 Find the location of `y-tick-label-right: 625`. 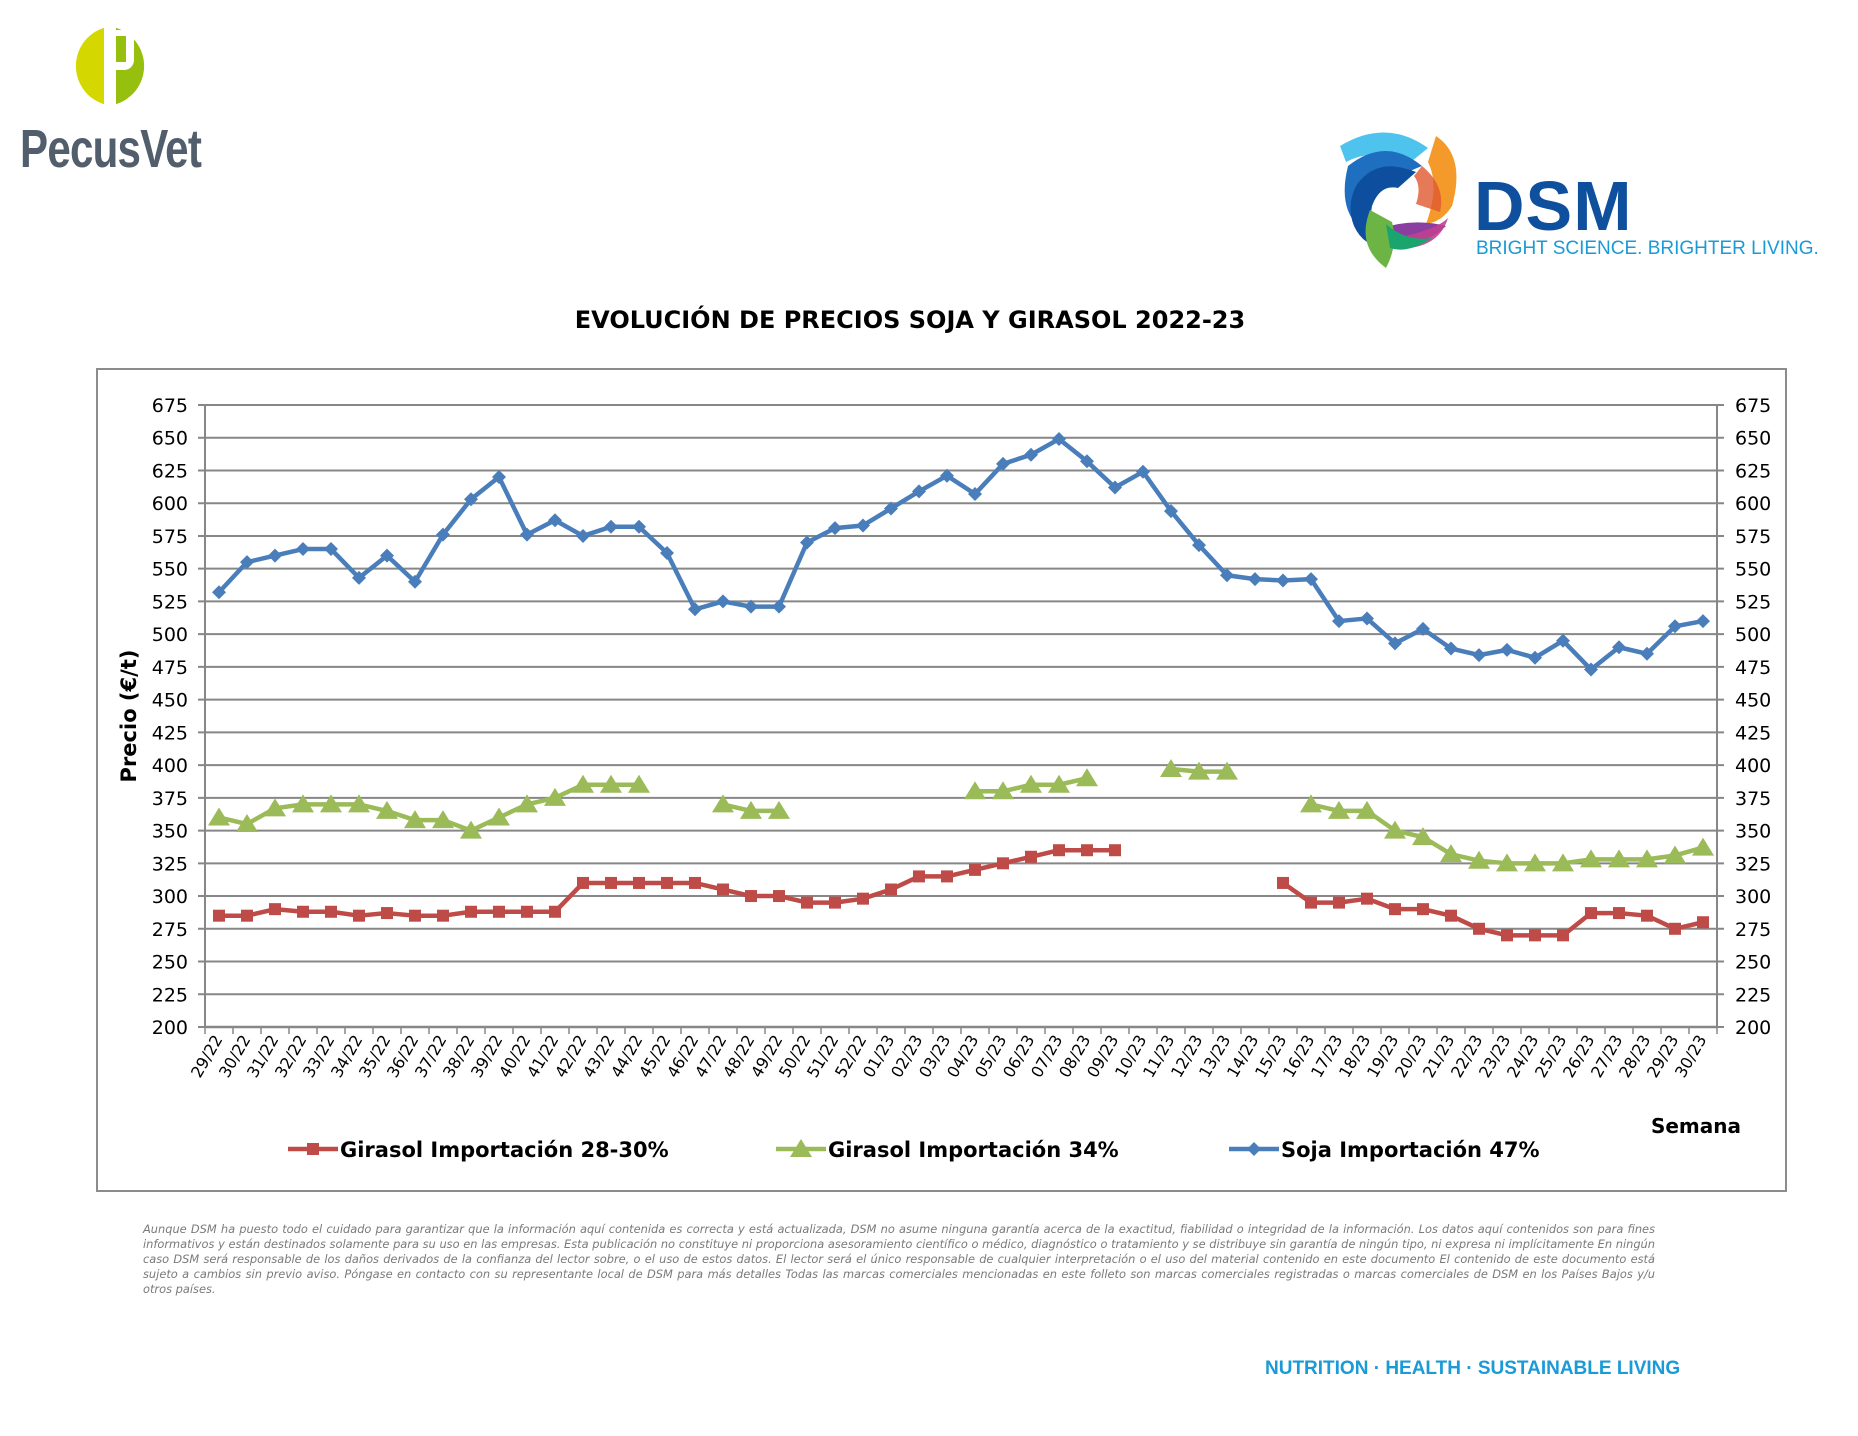

y-tick-label-right: 625 is located at coordinates (1753, 471).